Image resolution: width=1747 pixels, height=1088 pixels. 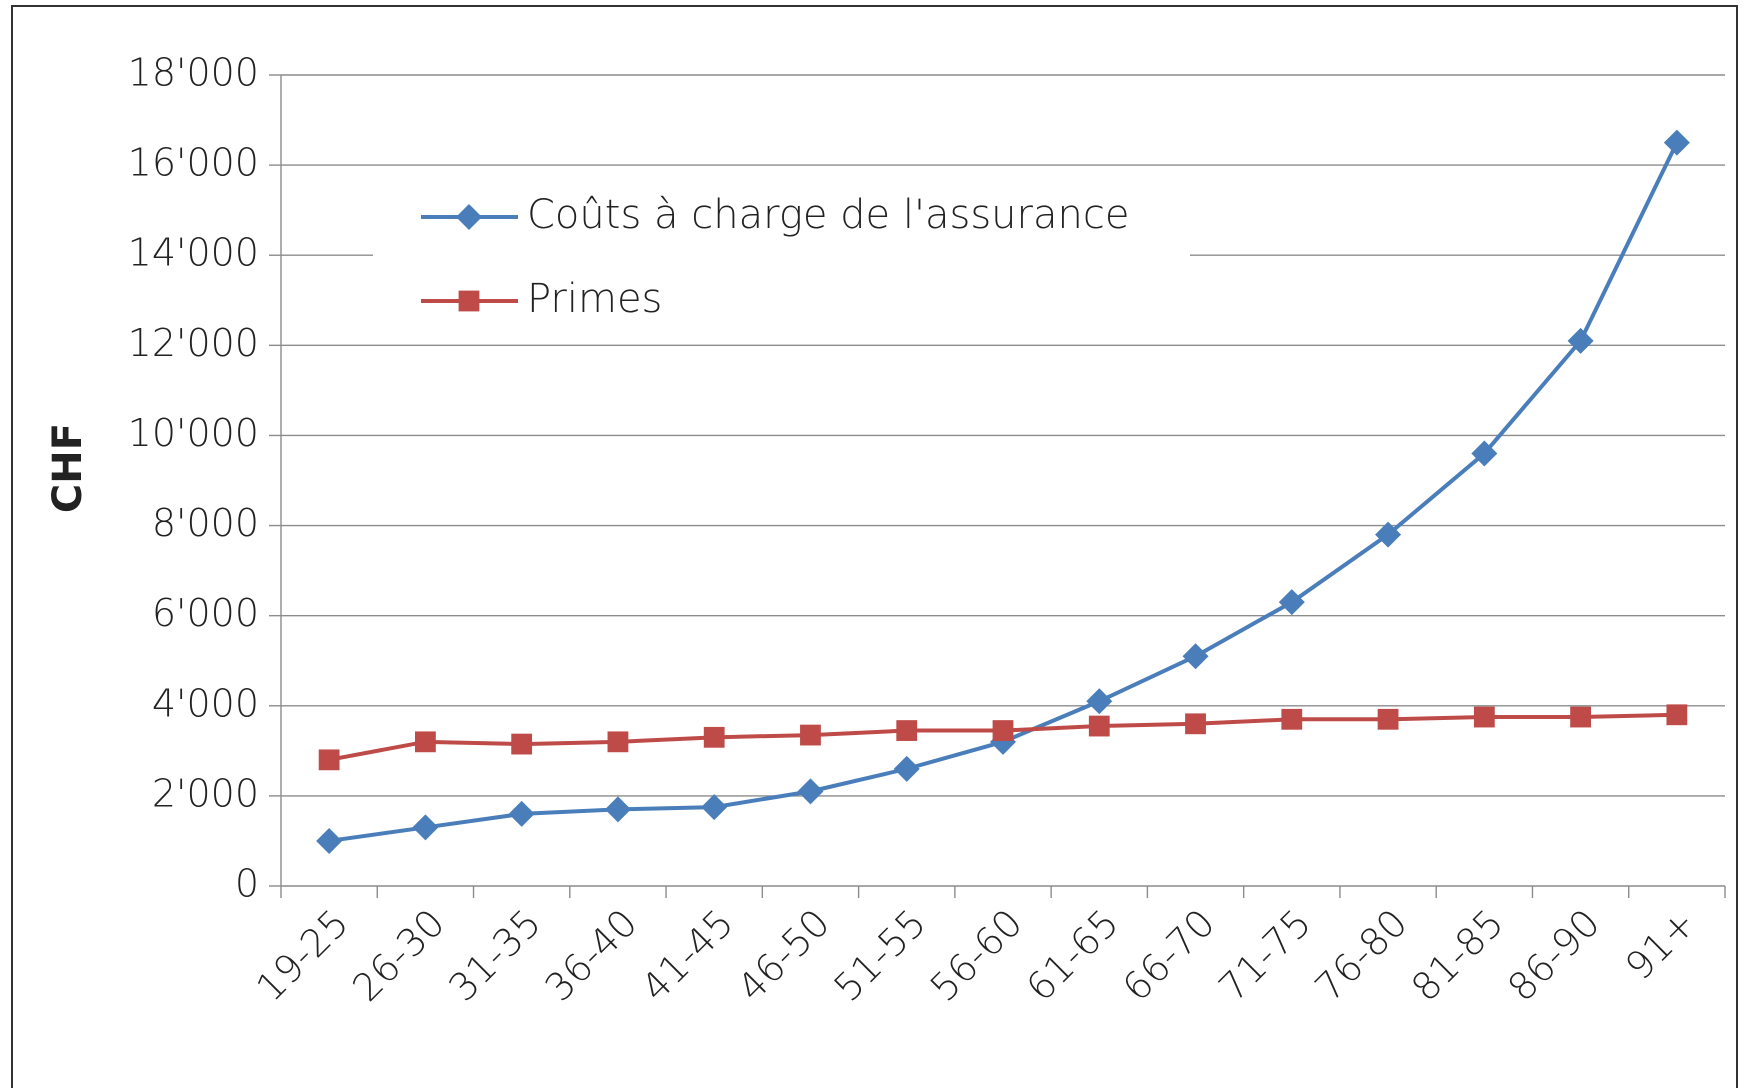 I want to click on x-tick-label: 36-40, so click(x=591, y=955).